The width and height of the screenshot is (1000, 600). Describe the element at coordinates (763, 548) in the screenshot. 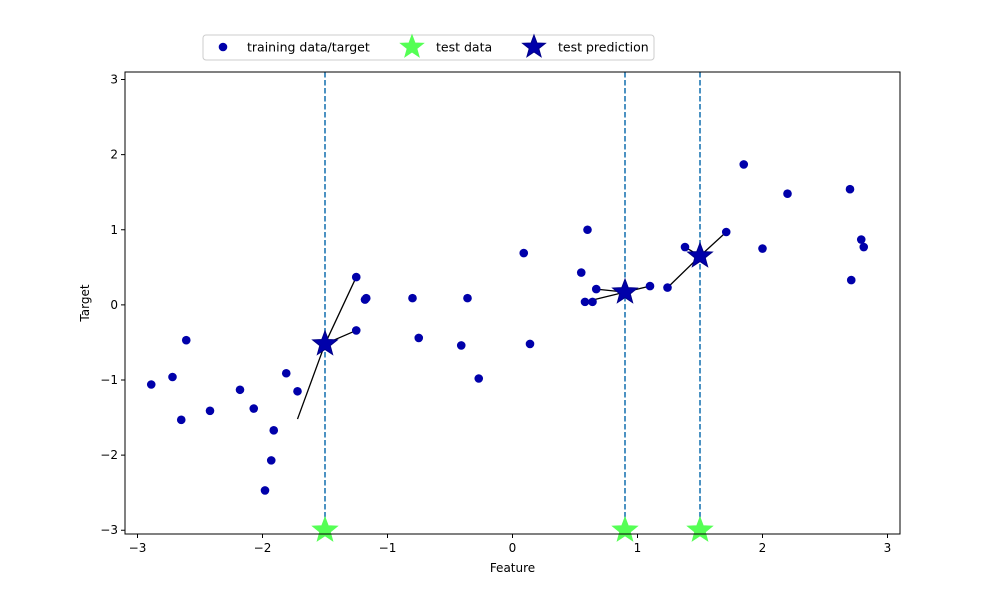

I see `x-tick-label: 2` at that location.